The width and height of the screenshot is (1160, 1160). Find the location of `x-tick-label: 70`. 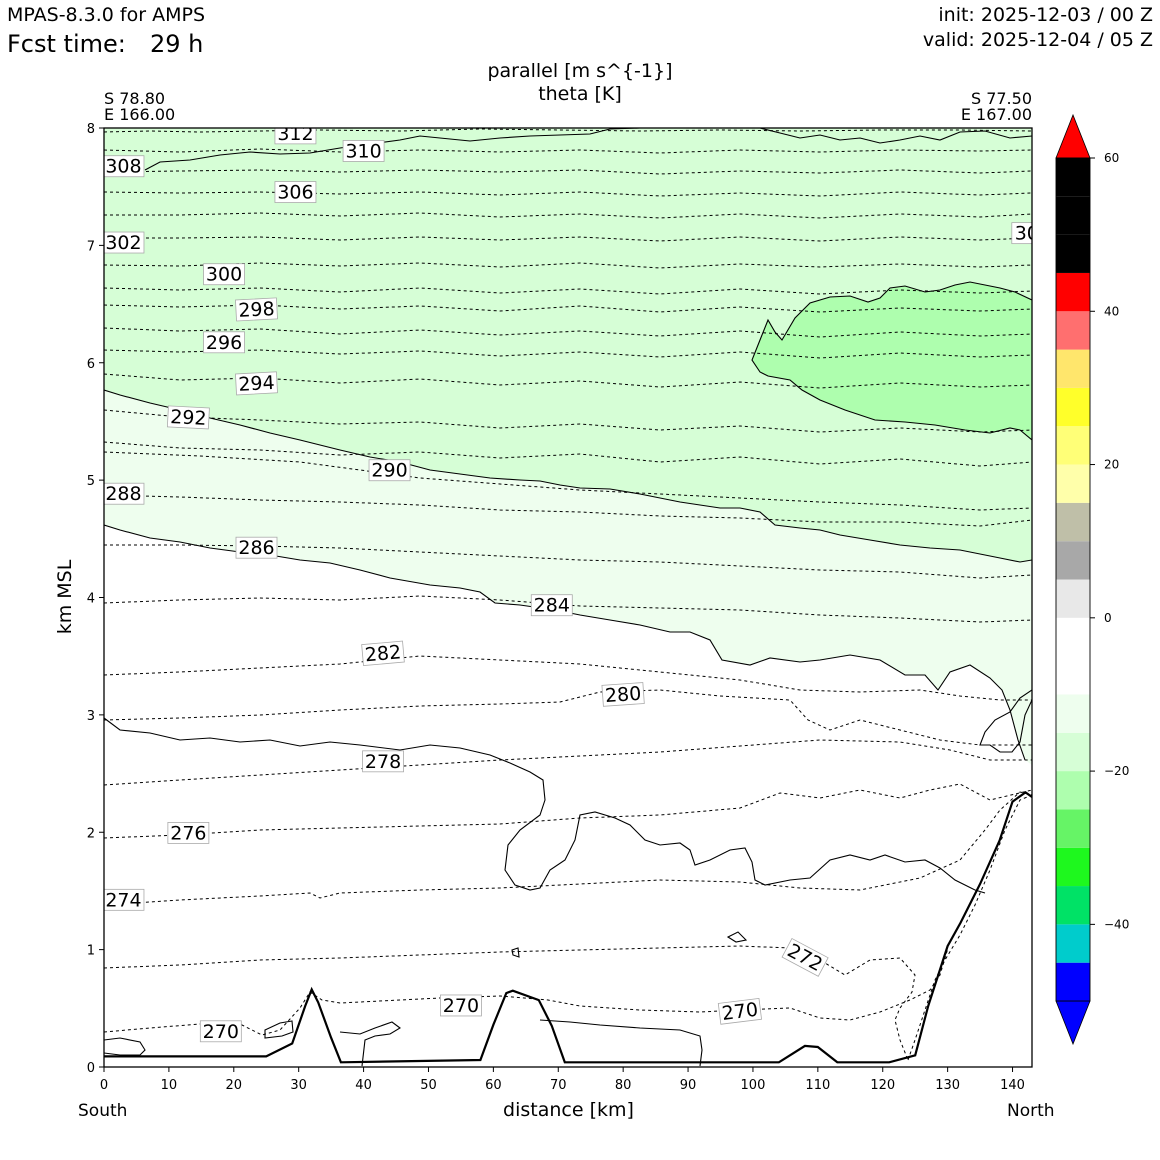

x-tick-label: 70 is located at coordinates (558, 1085).